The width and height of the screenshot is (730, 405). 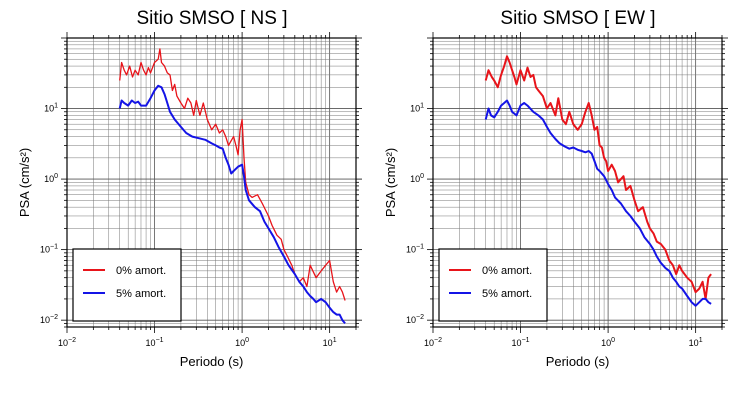 What do you see at coordinates (577, 18) in the screenshot?
I see `chart-title: Sitio SMSO [ EW ]` at bounding box center [577, 18].